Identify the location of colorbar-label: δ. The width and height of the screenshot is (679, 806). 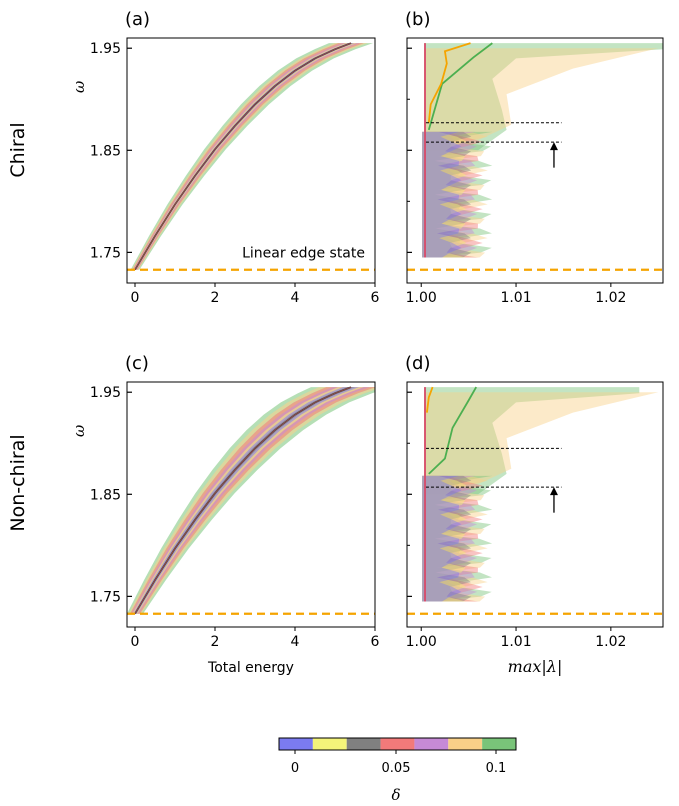
(395, 795).